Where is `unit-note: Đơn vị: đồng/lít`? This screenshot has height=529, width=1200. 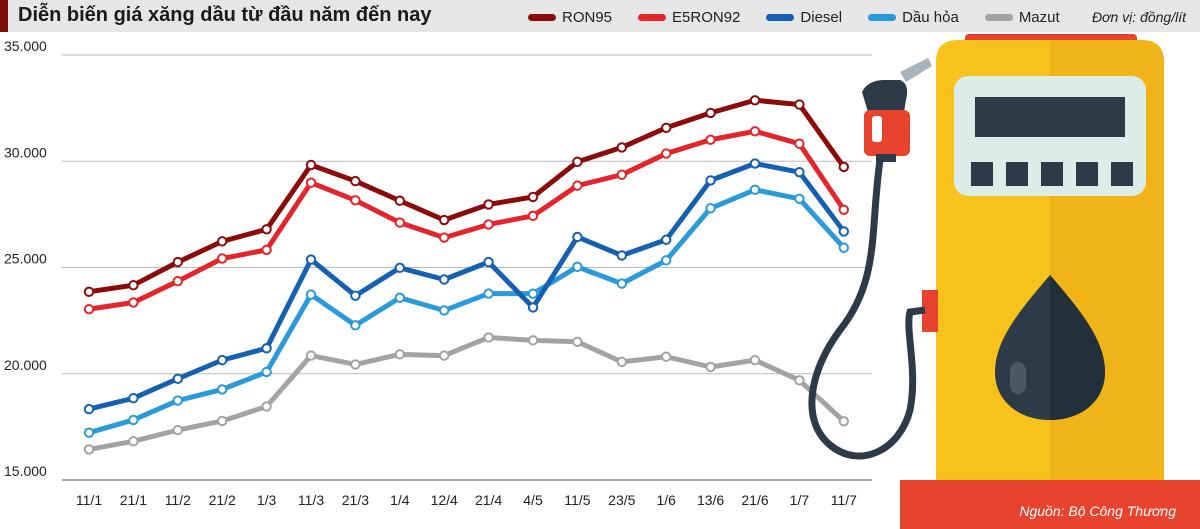 unit-note: Đơn vị: đồng/lít is located at coordinates (1138, 17).